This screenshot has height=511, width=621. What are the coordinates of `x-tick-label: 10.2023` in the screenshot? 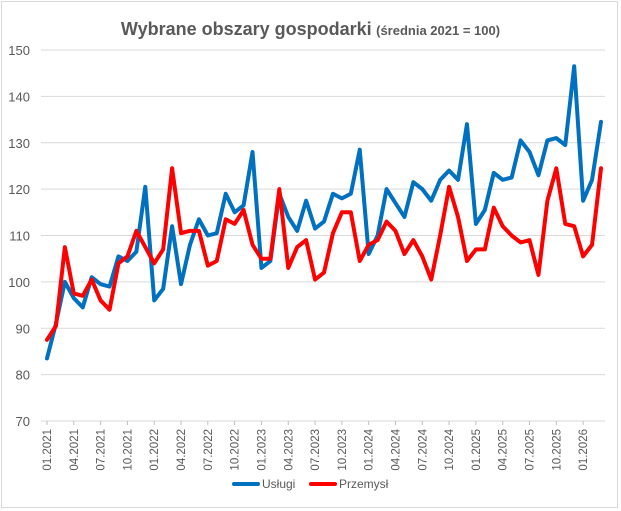 It's located at (343, 450).